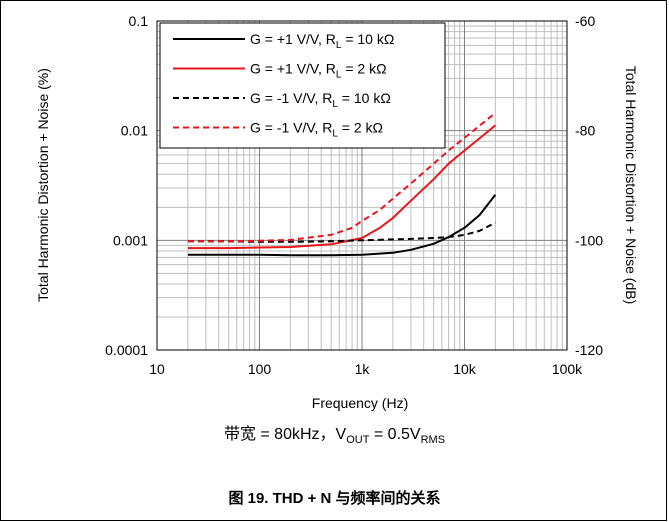 The width and height of the screenshot is (669, 522). Describe the element at coordinates (631, 185) in the screenshot. I see `y-axis-label-right: Total Harmonic Distortion + Noise (dB)` at that location.